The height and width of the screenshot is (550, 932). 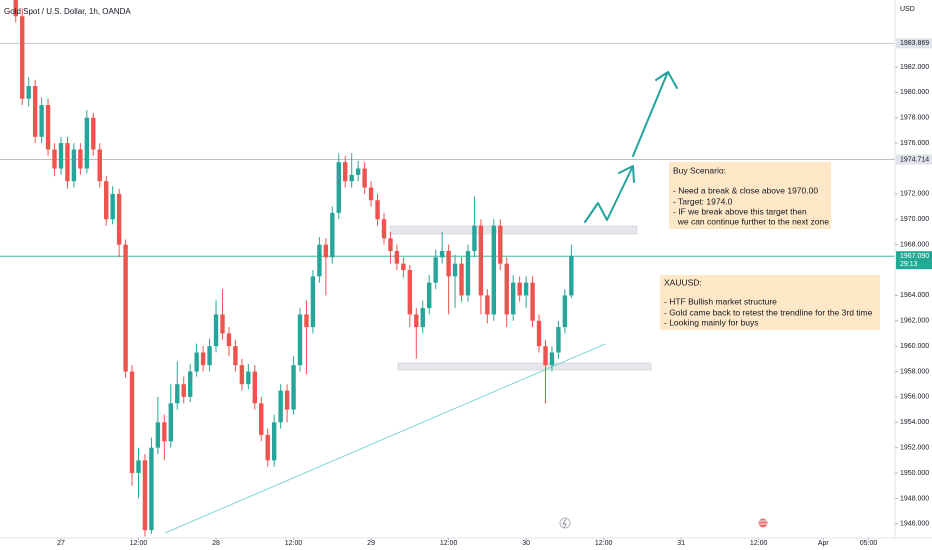 I want to click on note-line: - Looking mainly for buys, so click(x=711, y=322).